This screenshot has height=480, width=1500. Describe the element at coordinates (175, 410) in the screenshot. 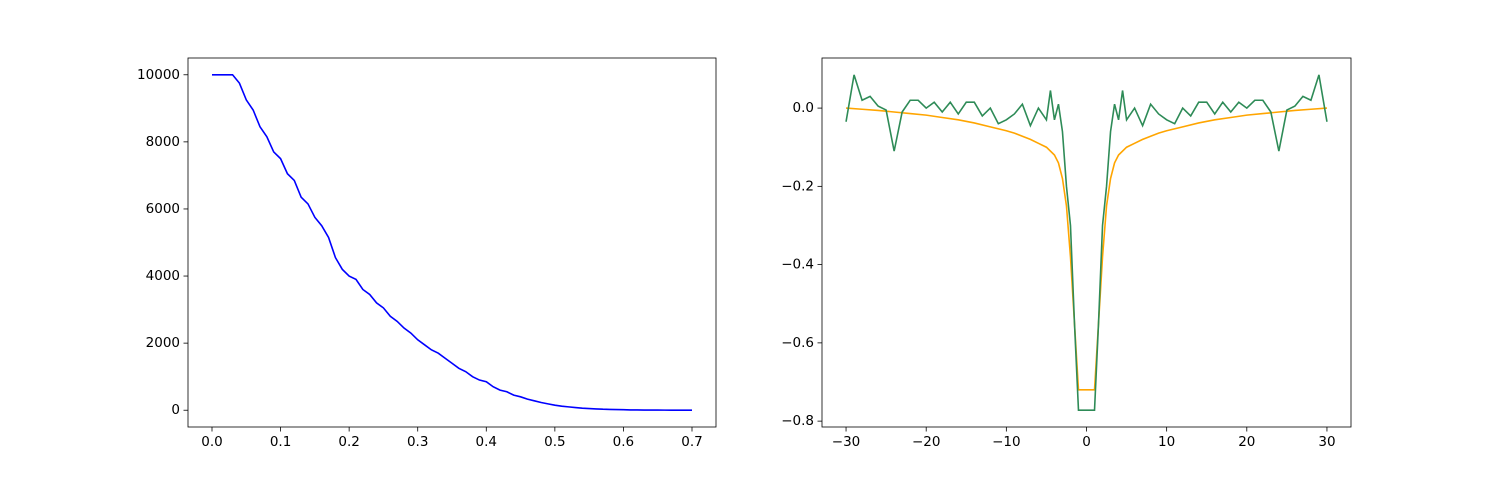

I see `y-tick-label: 0` at that location.